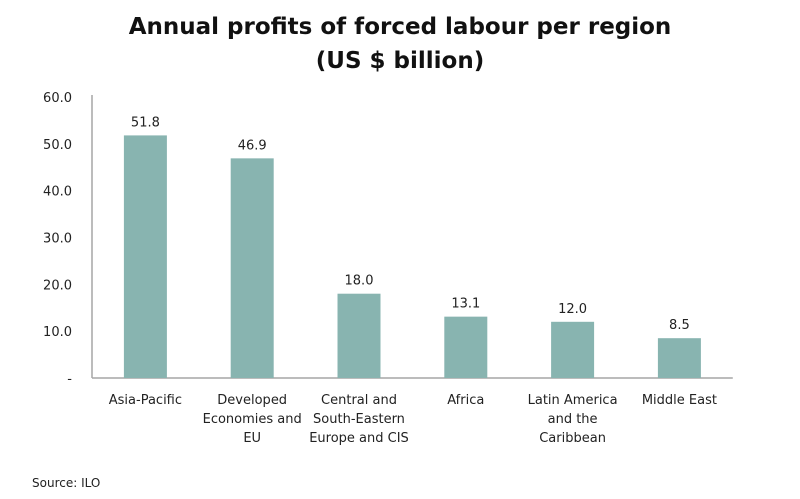  I want to click on x-tick-label: Middle East, so click(679, 400).